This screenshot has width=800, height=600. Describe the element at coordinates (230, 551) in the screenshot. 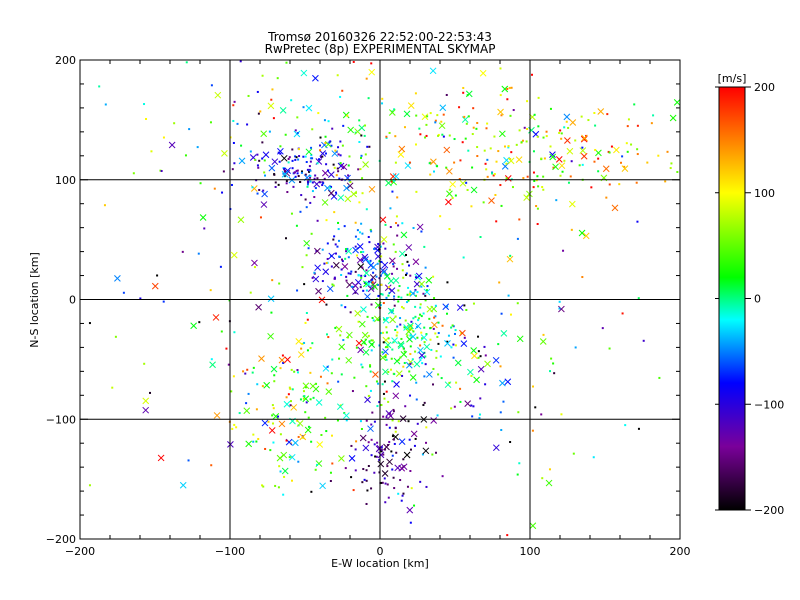

I see `x-tick-label: −100` at that location.